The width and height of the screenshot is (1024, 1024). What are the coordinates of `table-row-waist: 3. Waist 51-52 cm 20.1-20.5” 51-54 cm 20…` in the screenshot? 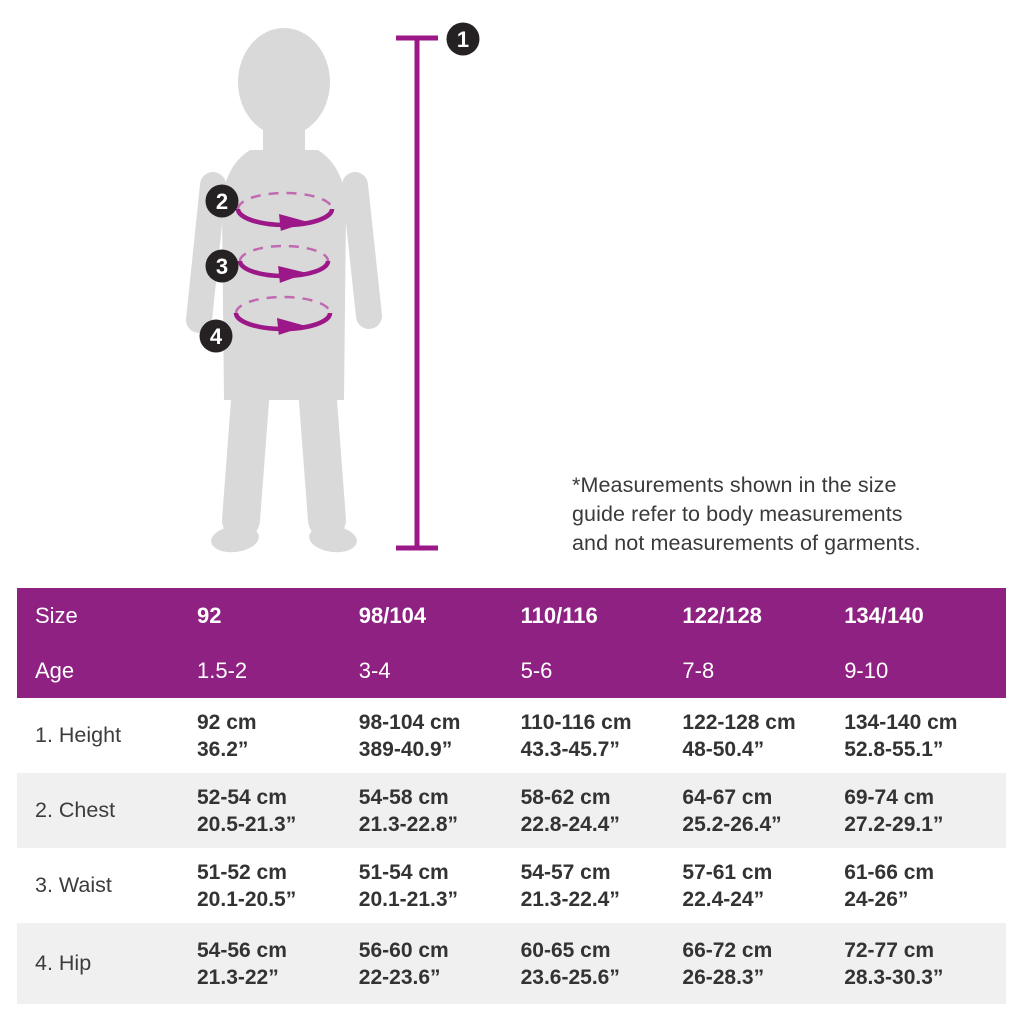 It's located at (511, 885).